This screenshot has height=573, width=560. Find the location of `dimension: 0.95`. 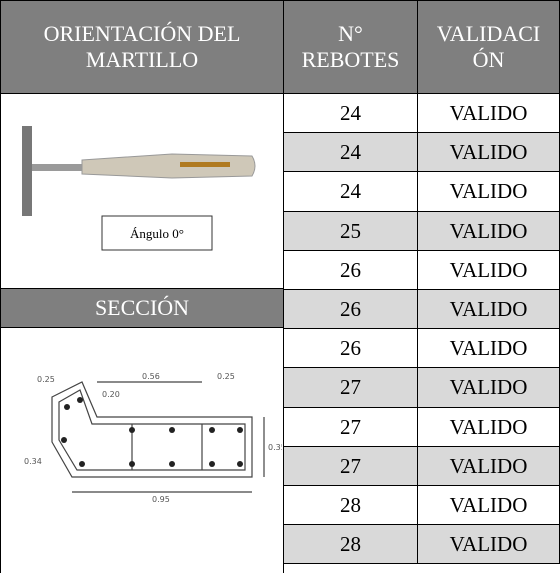

dimension: 0.95 is located at coordinates (161, 499).